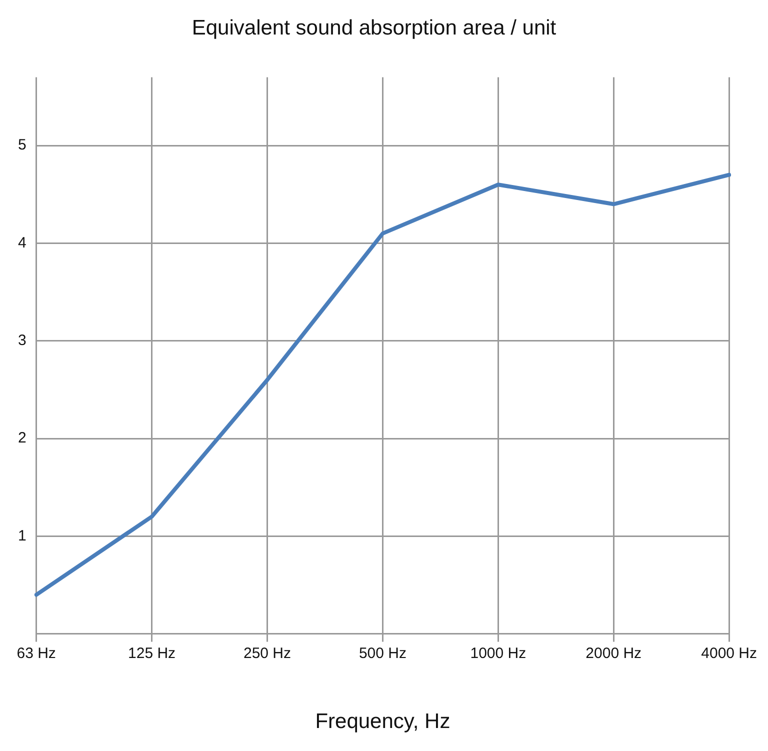 The height and width of the screenshot is (751, 768). What do you see at coordinates (152, 653) in the screenshot?
I see `x-tick-label: 125 Hz` at bounding box center [152, 653].